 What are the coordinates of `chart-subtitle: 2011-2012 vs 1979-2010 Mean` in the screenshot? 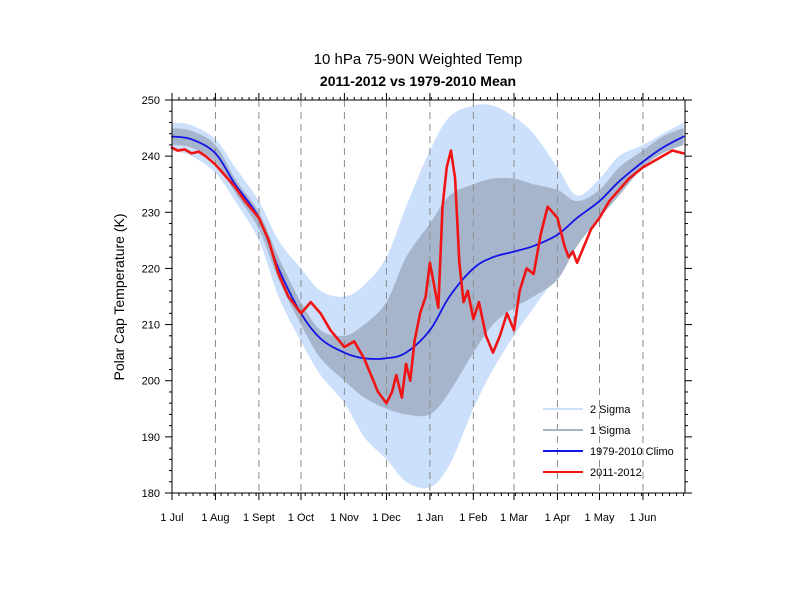 It's located at (418, 81).